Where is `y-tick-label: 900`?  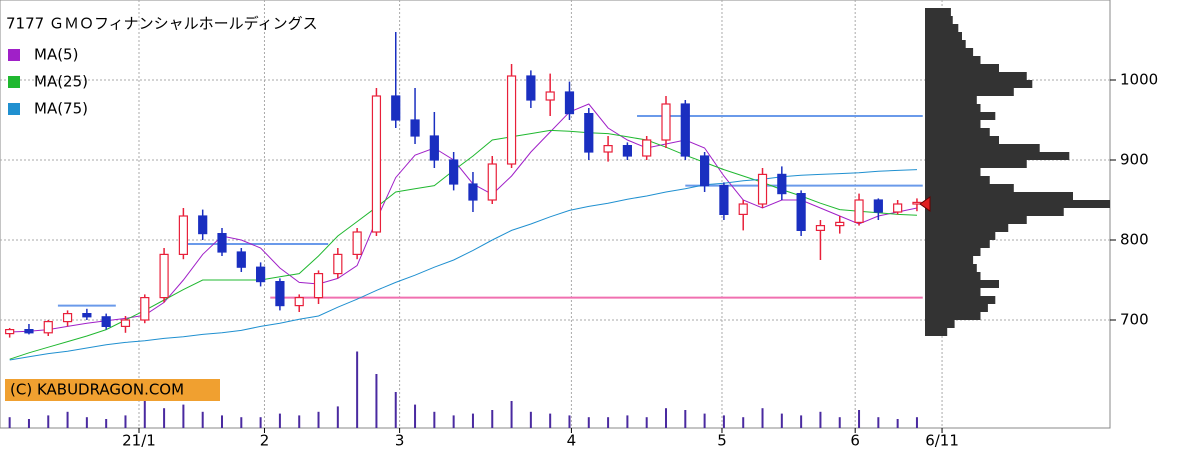
y-tick-label: 900 is located at coordinates (1134, 160).